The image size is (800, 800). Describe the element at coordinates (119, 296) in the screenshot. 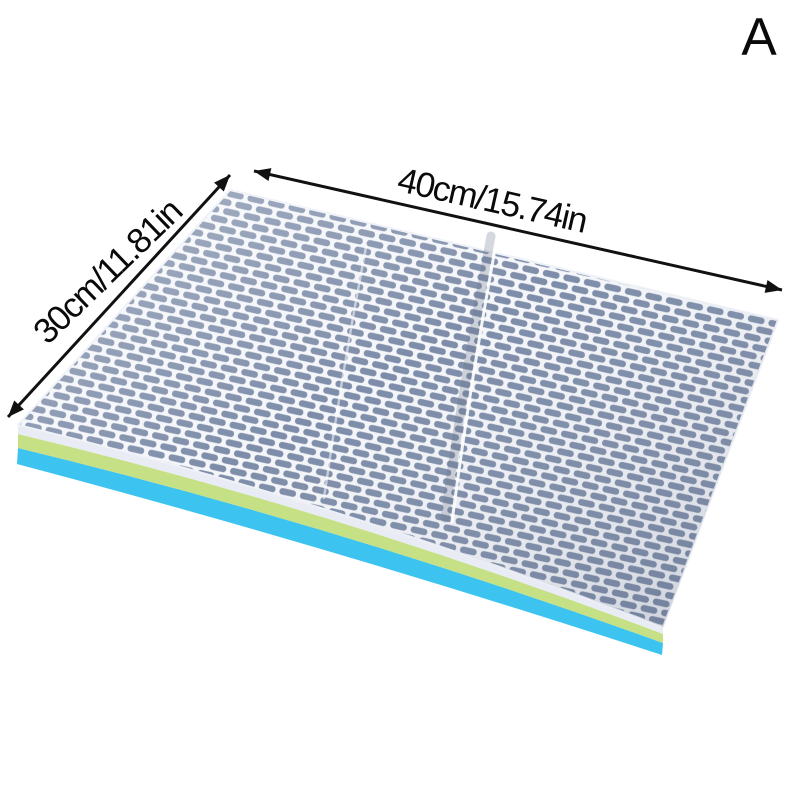

I see `depth-dimension-arrow` at that location.